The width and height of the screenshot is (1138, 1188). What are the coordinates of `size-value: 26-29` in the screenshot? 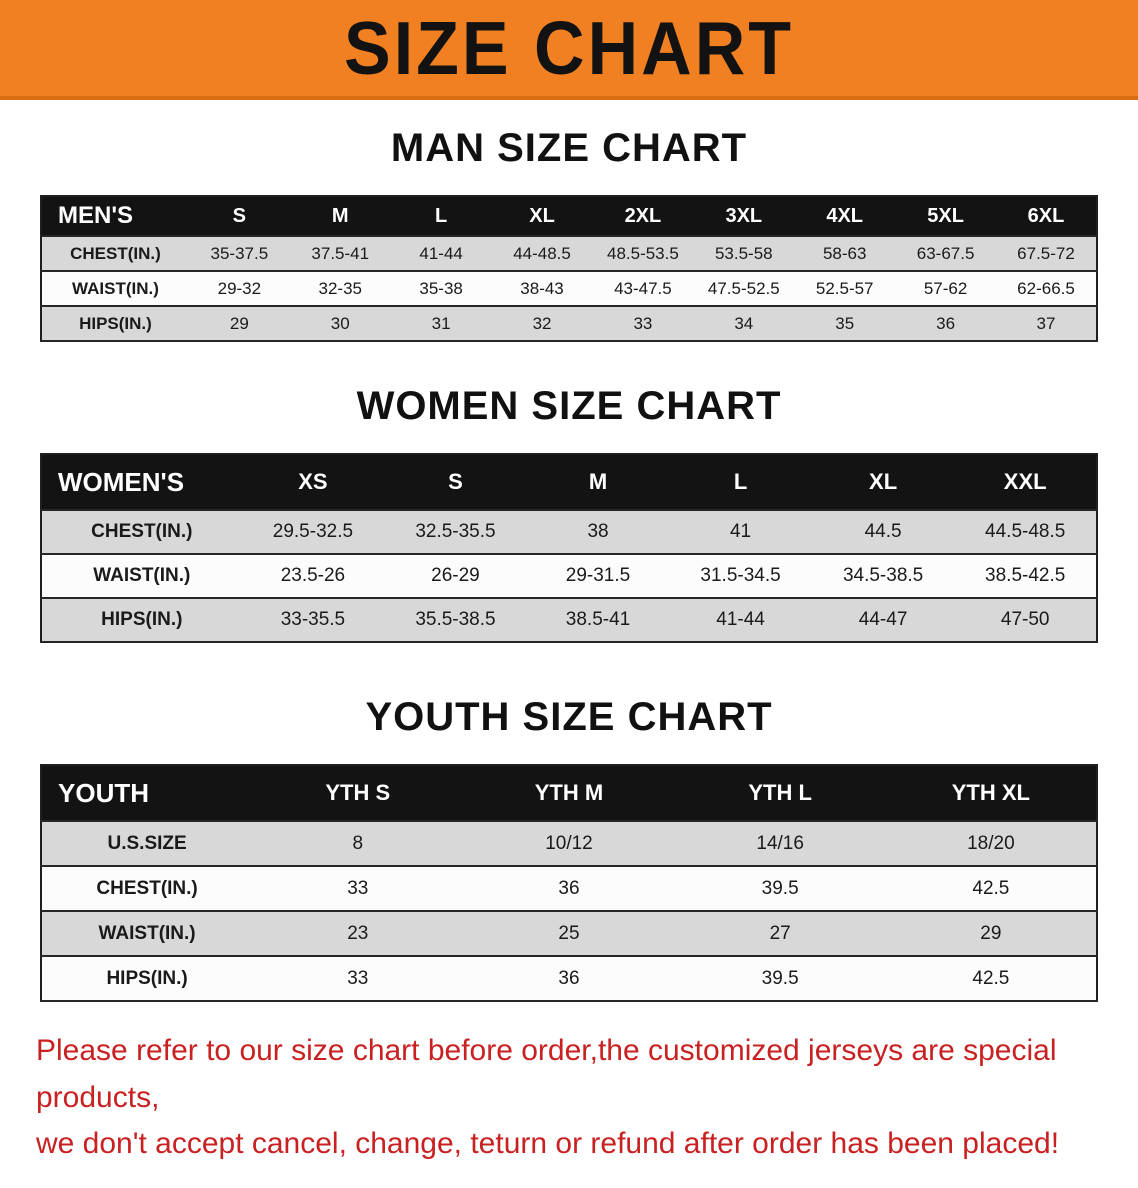 It's located at (455, 575).